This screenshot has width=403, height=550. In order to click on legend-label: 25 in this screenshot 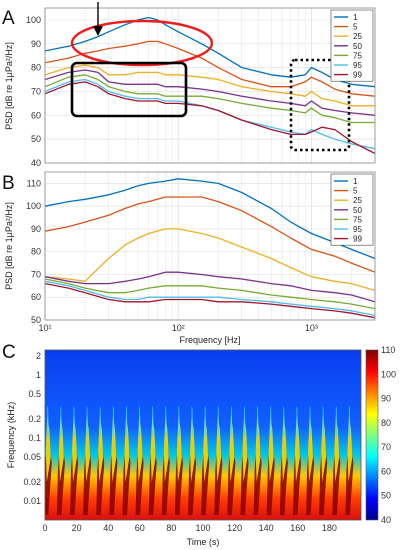, I will do `click(357, 200)`.